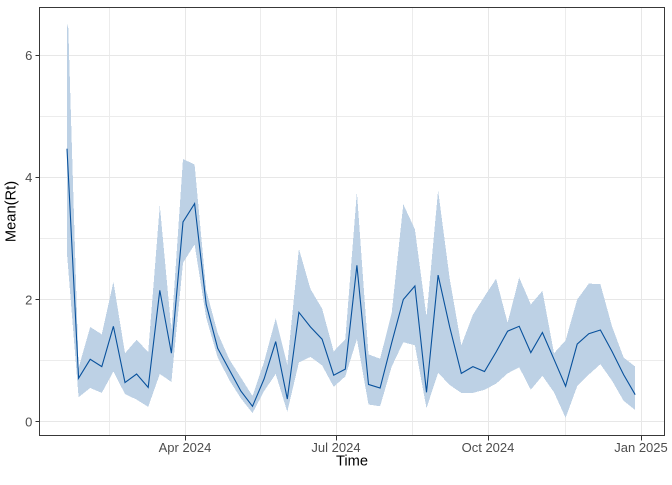  I want to click on svg-text: Time, so click(352, 462).